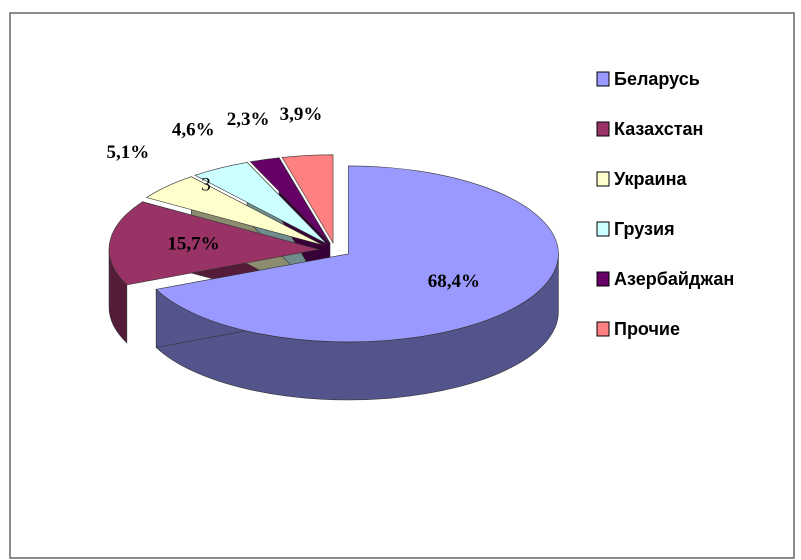 Image resolution: width=801 pixels, height=560 pixels. What do you see at coordinates (127, 152) in the screenshot?
I see `value-label: 5,1%` at bounding box center [127, 152].